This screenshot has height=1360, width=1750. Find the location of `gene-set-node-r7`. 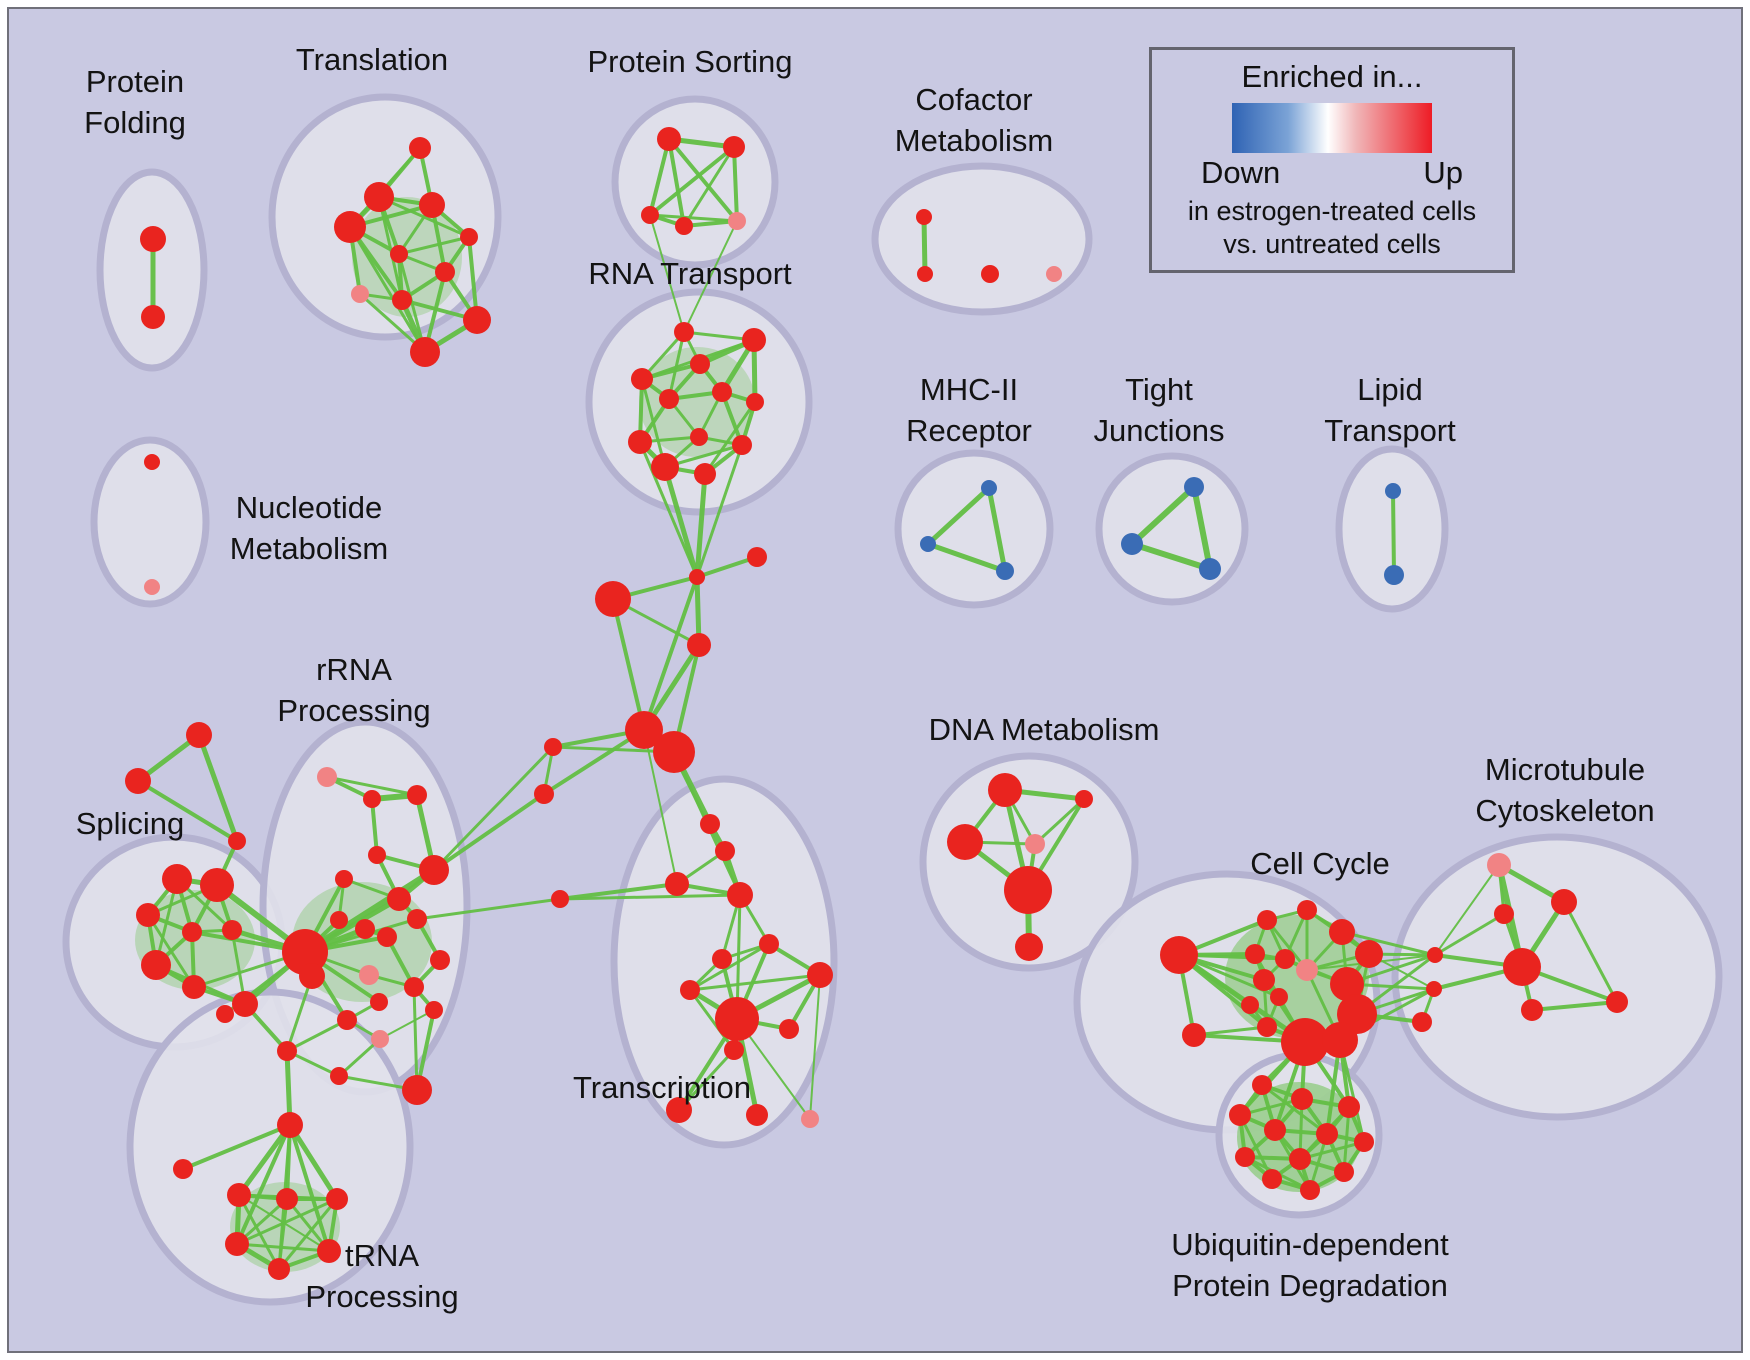

gene-set-node-r7 is located at coordinates (399, 899).